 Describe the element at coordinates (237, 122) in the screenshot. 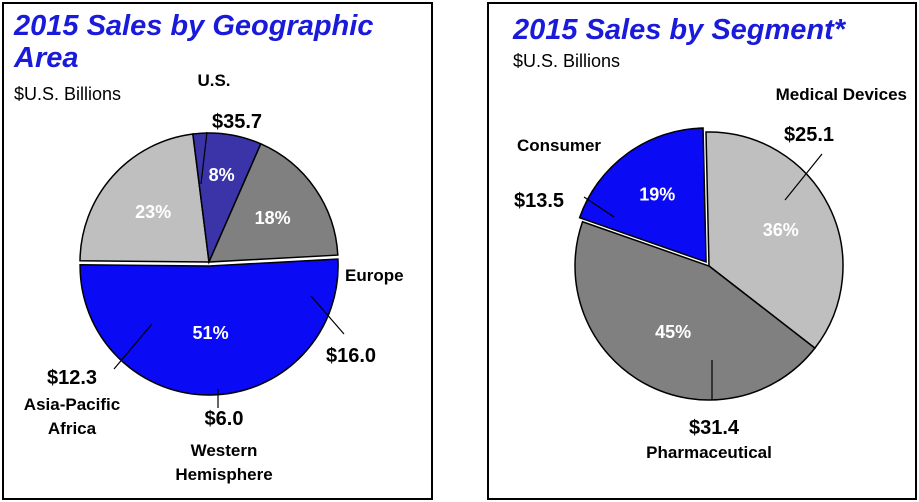

I see `slice-value-label: $35.7` at that location.